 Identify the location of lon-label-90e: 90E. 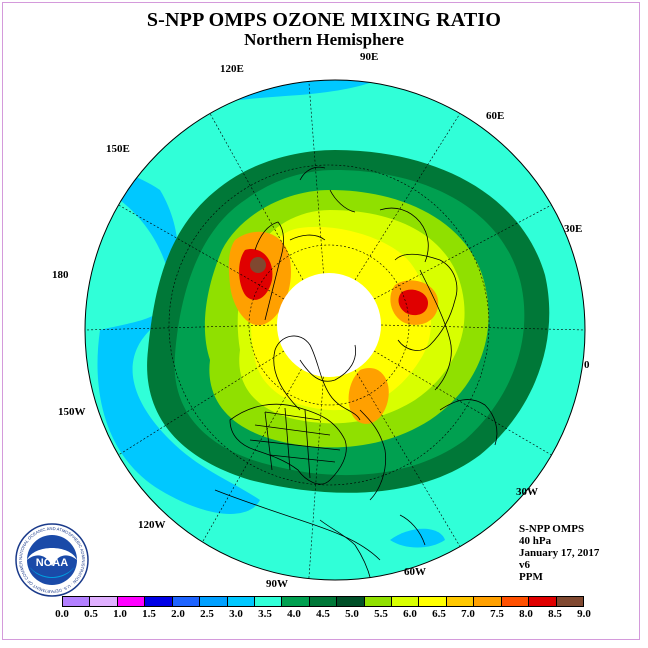
(369, 57).